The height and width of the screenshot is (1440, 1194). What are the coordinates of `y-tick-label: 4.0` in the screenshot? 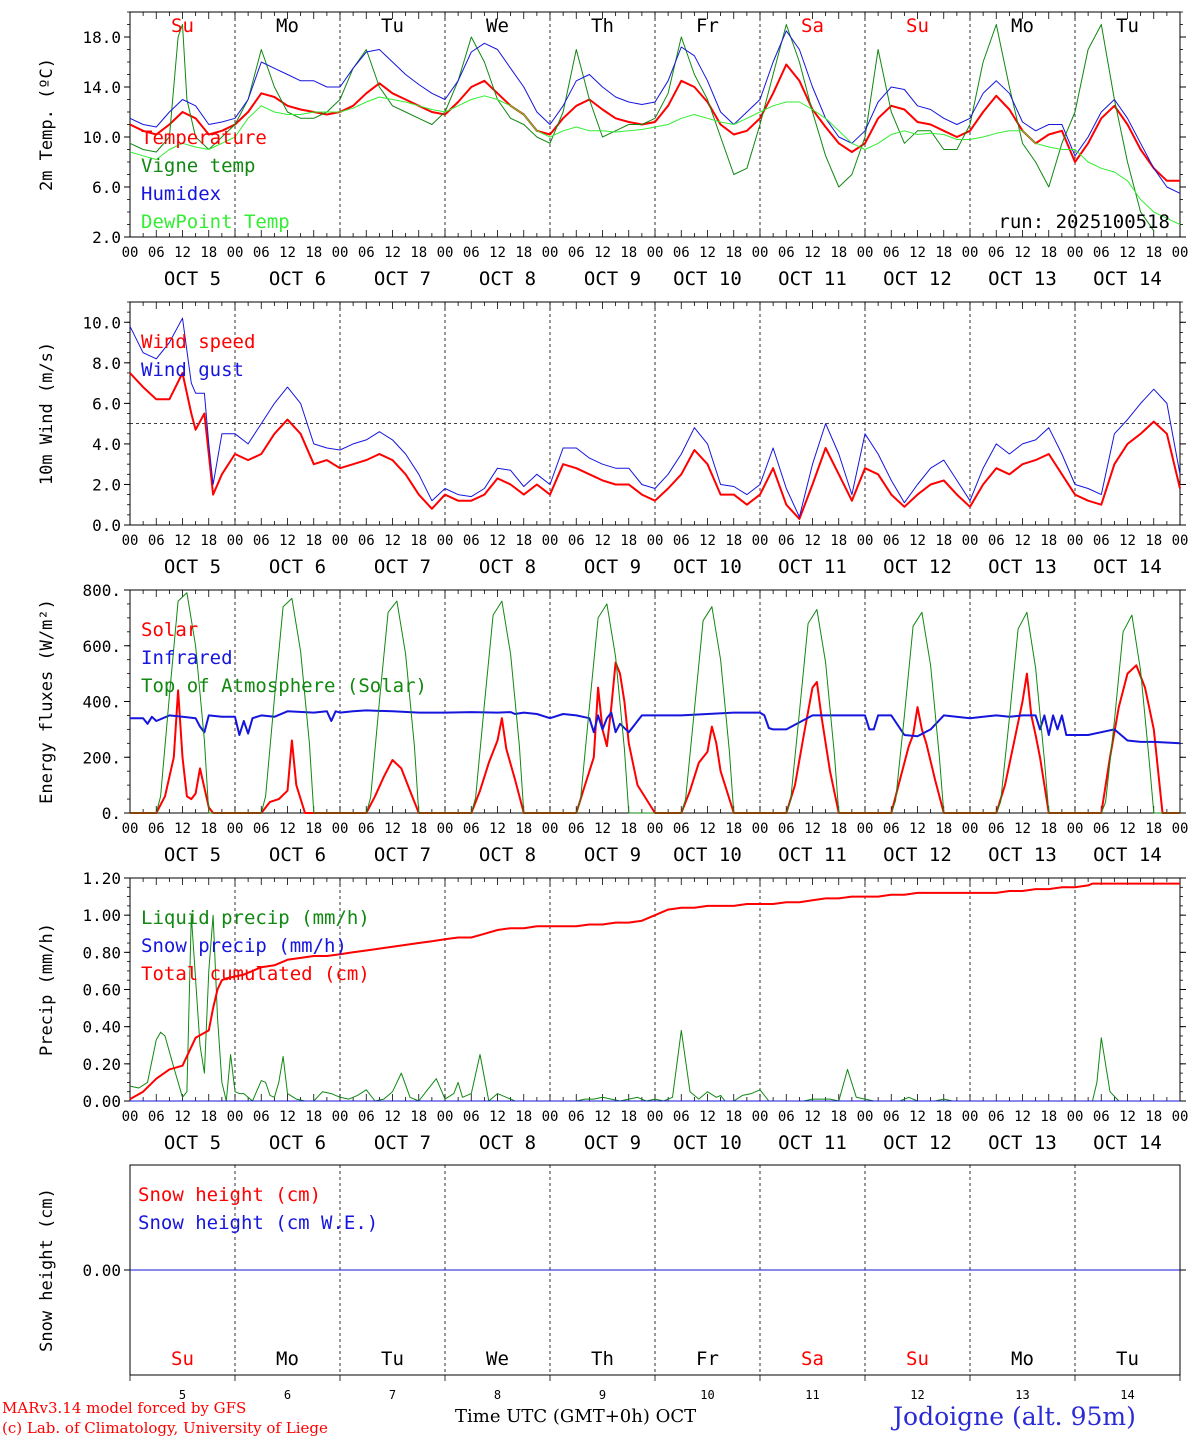 It's located at (106, 444).